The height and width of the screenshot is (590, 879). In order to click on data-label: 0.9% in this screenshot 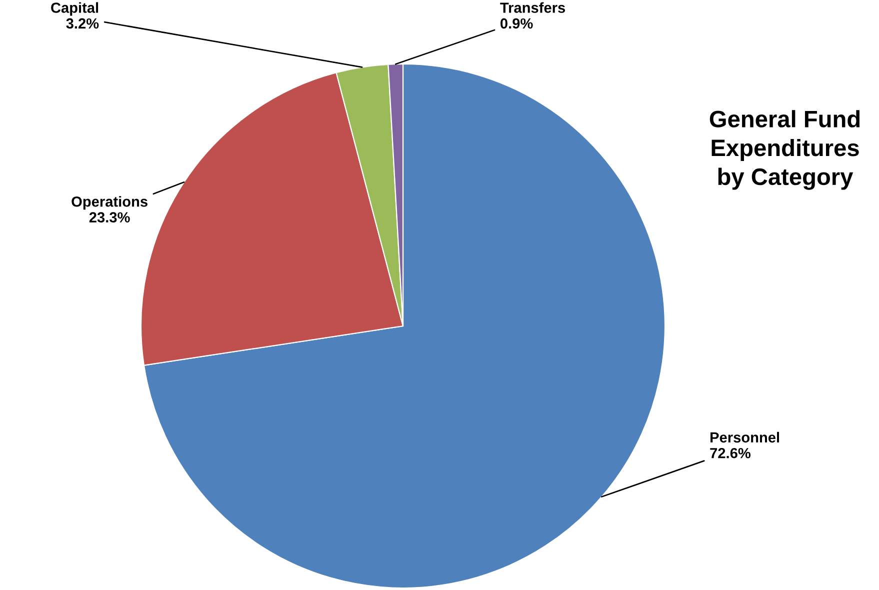, I will do `click(516, 23)`.